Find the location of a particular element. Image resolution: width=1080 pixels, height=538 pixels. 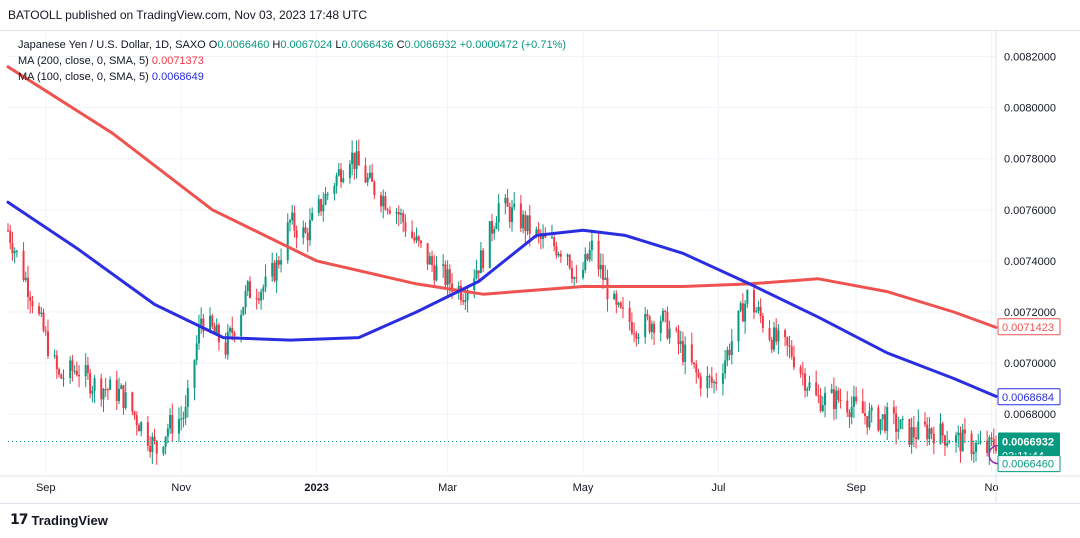

x-tick-label: No is located at coordinates (992, 488).